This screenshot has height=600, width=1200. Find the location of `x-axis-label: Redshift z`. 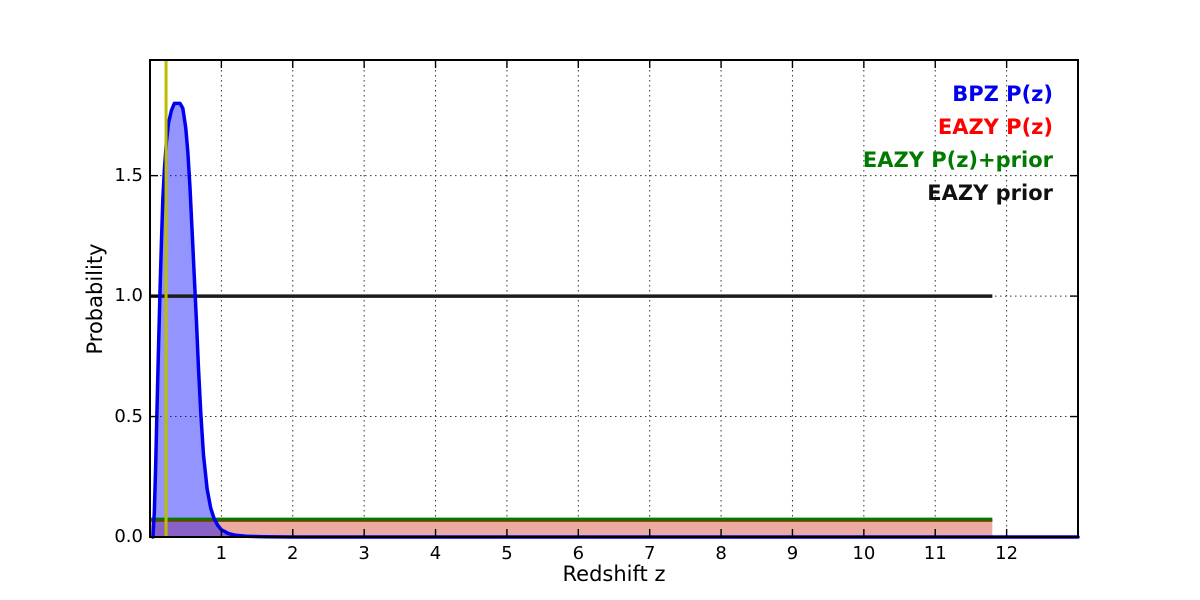

x-axis-label: Redshift z is located at coordinates (614, 574).